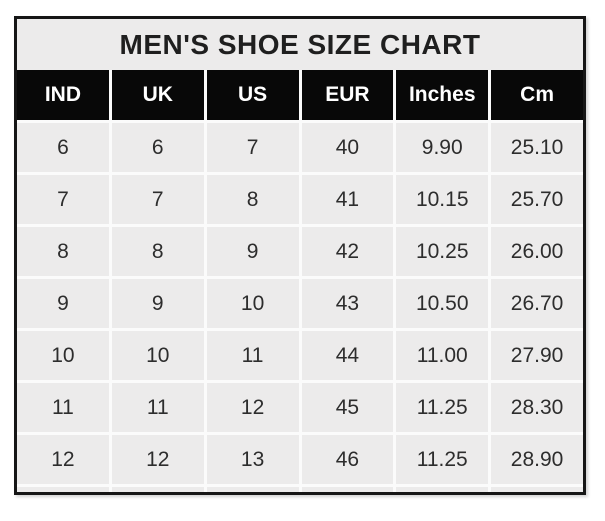  Describe the element at coordinates (442, 95) in the screenshot. I see `column-header: Inches` at that location.